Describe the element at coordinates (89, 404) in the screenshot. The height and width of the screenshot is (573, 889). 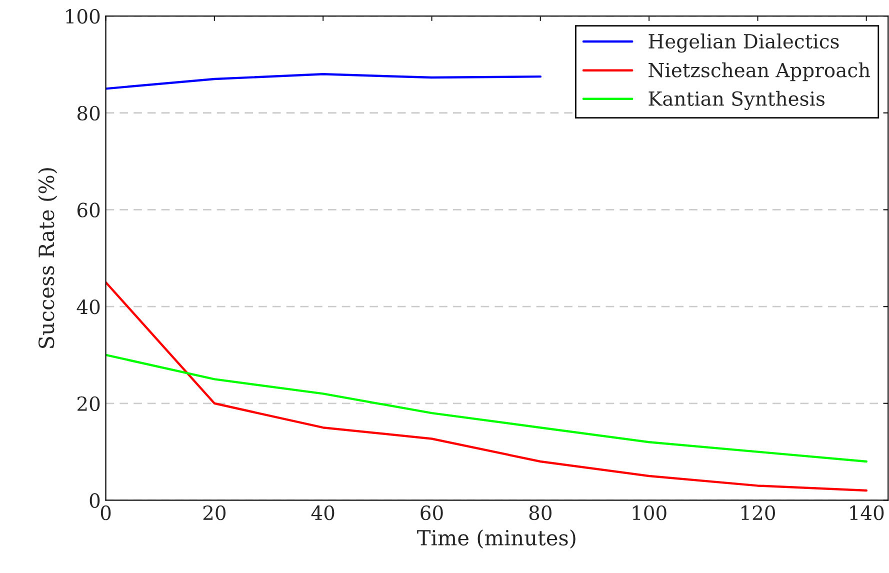
I see `y-tick-label: 20` at that location.